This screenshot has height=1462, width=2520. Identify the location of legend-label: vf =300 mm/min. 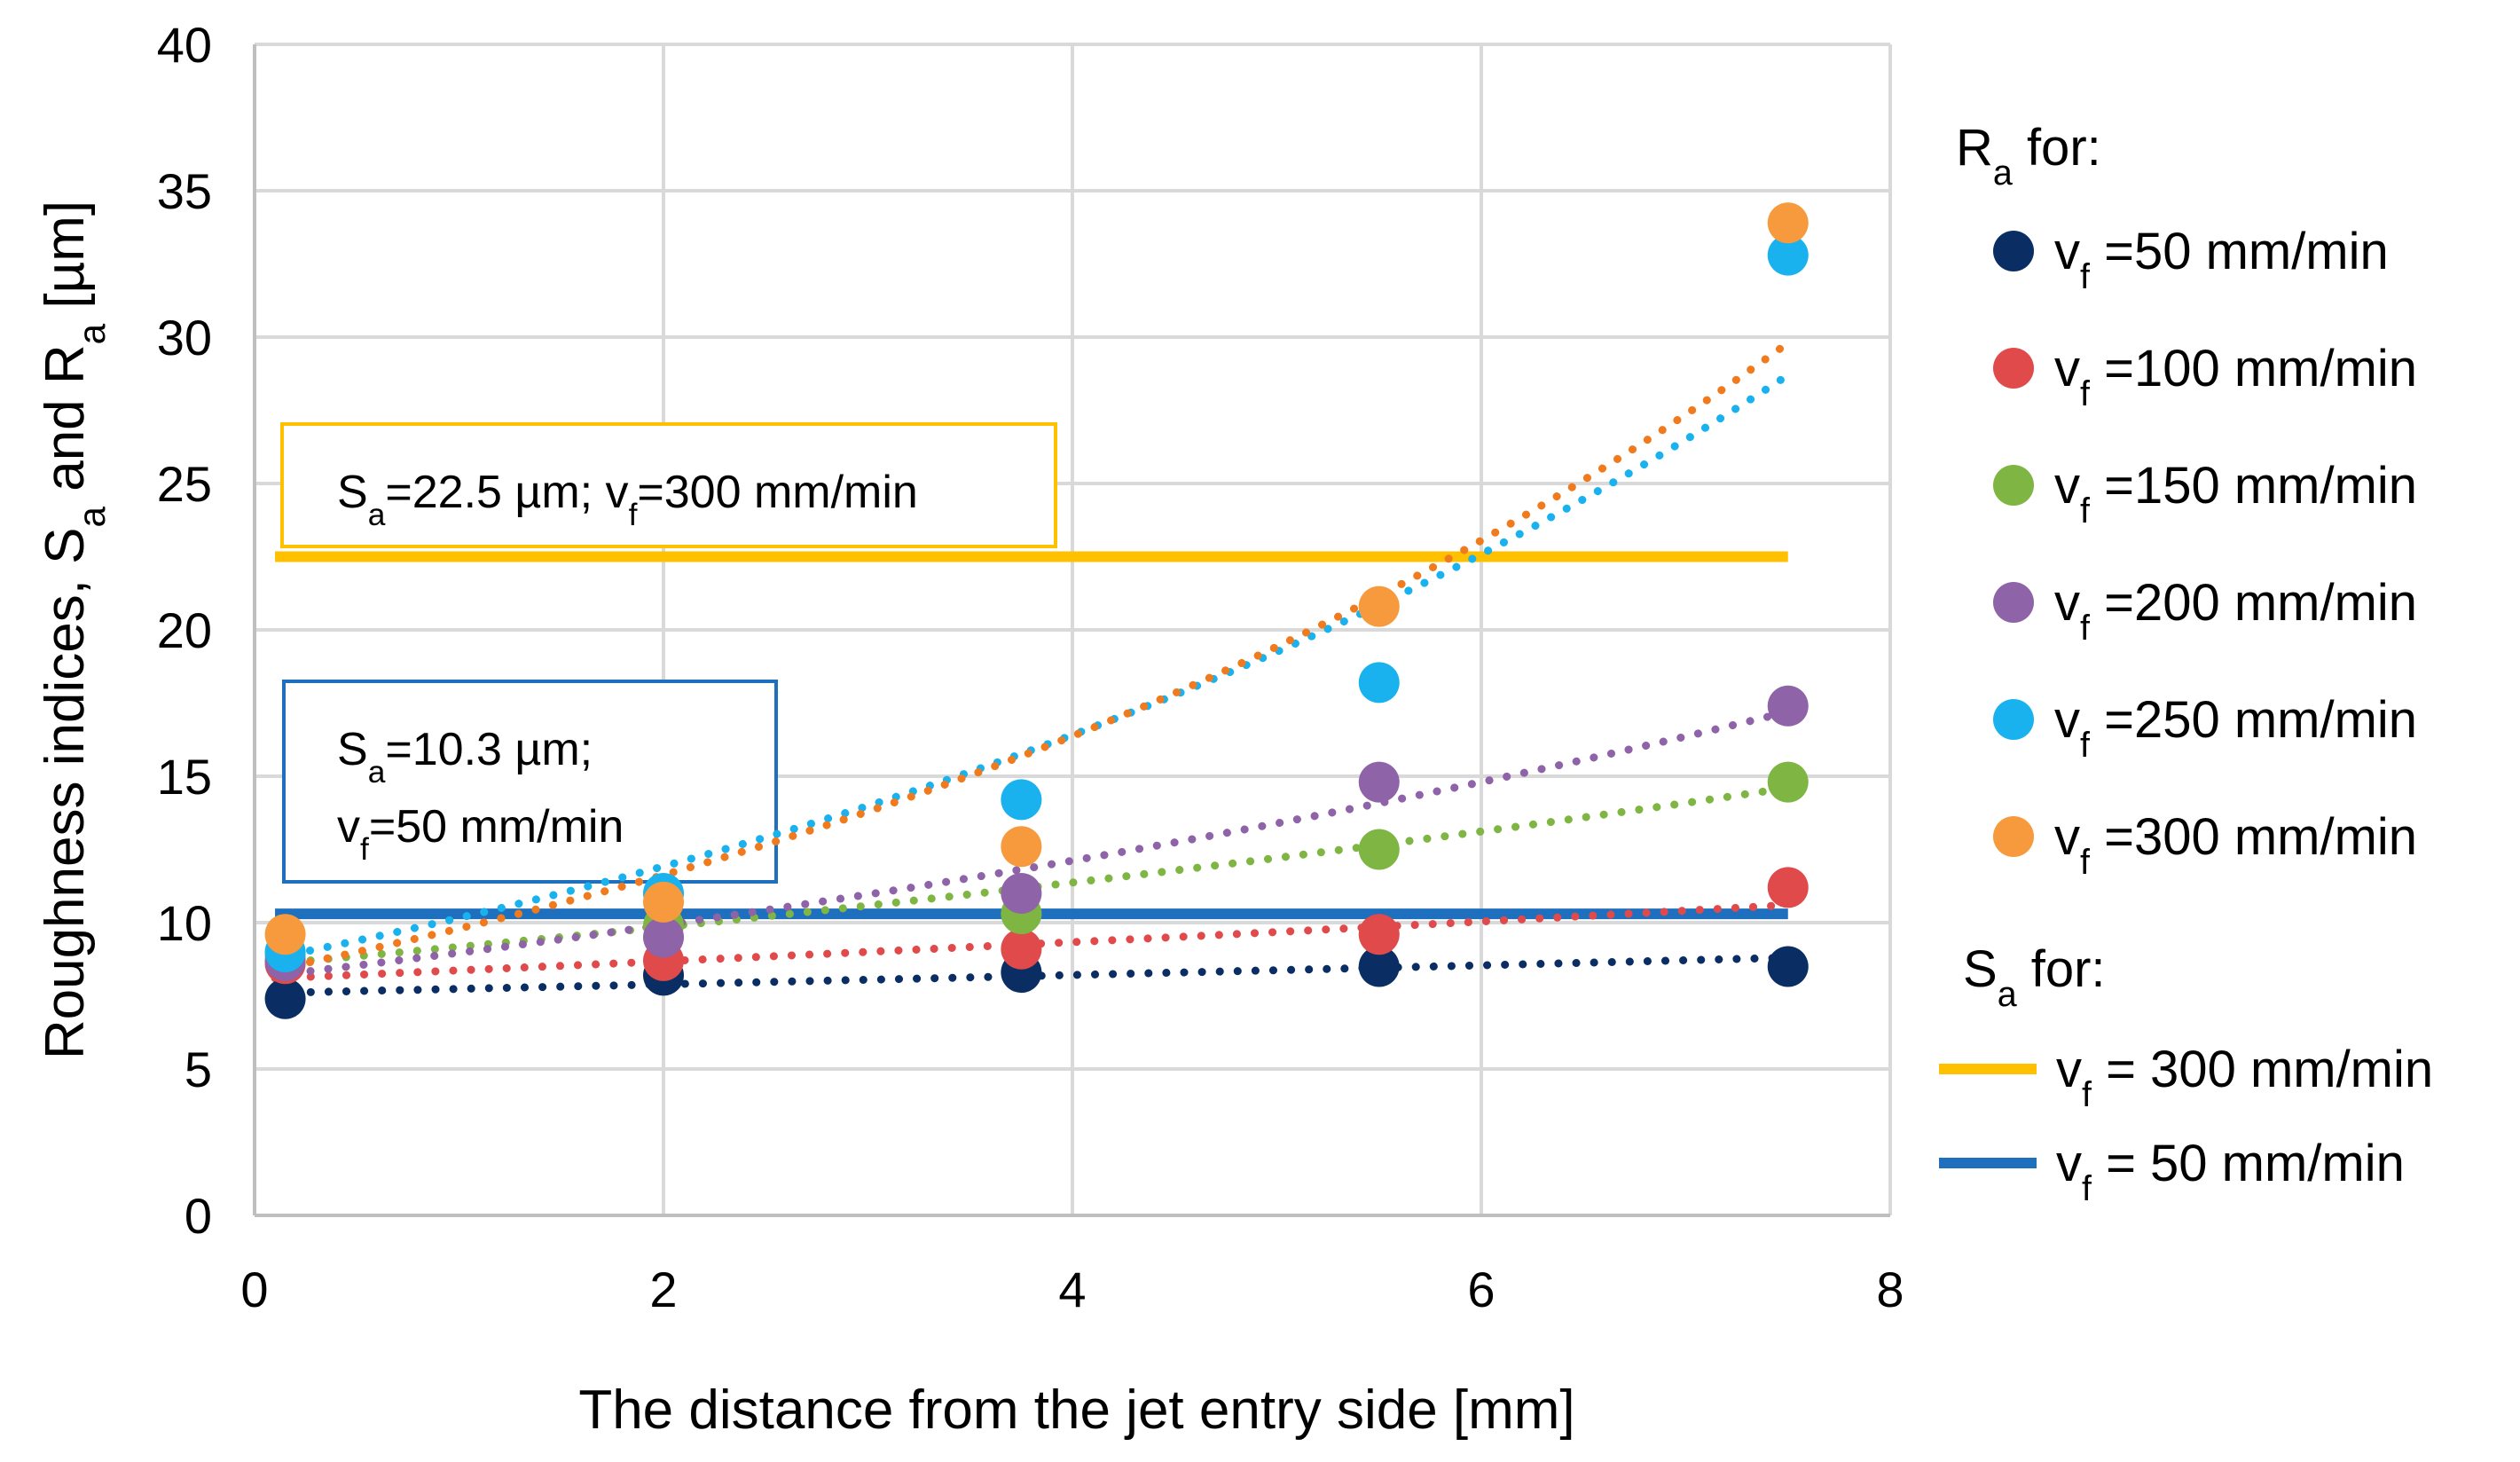
(2235, 845).